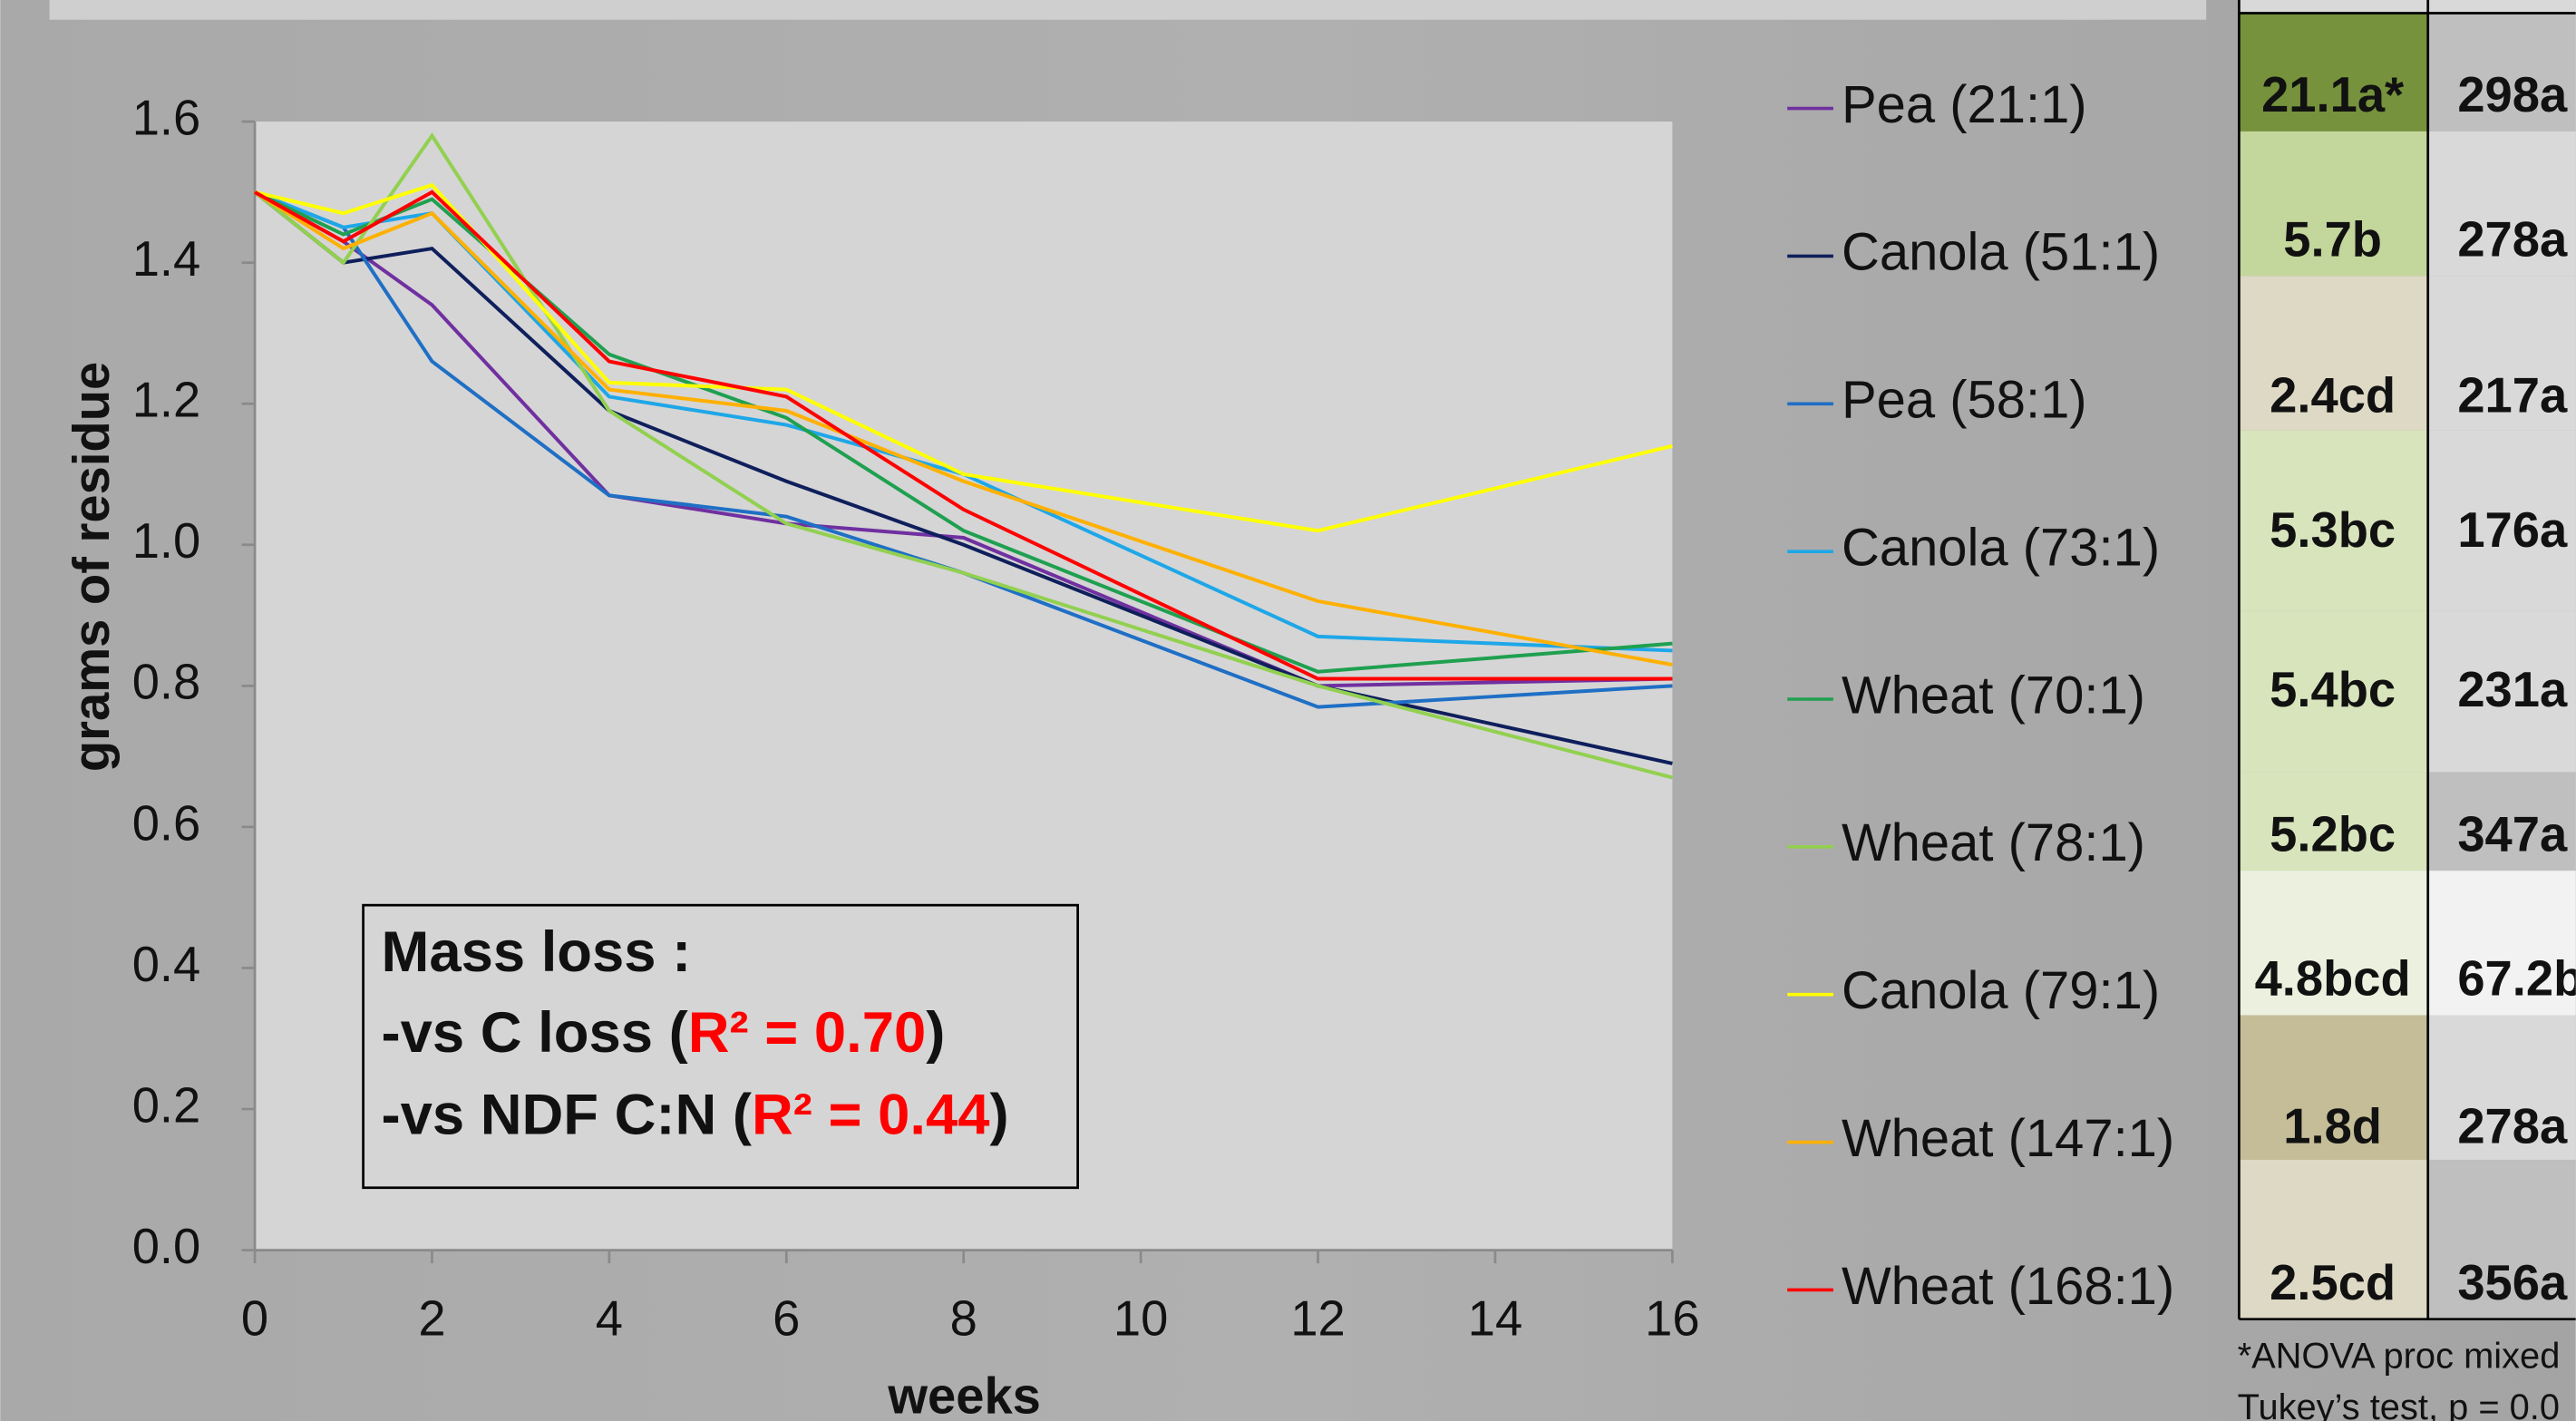 Image resolution: width=2576 pixels, height=1421 pixels. Describe the element at coordinates (2001, 991) in the screenshot. I see `legend-label: Canola (79:1)` at that location.